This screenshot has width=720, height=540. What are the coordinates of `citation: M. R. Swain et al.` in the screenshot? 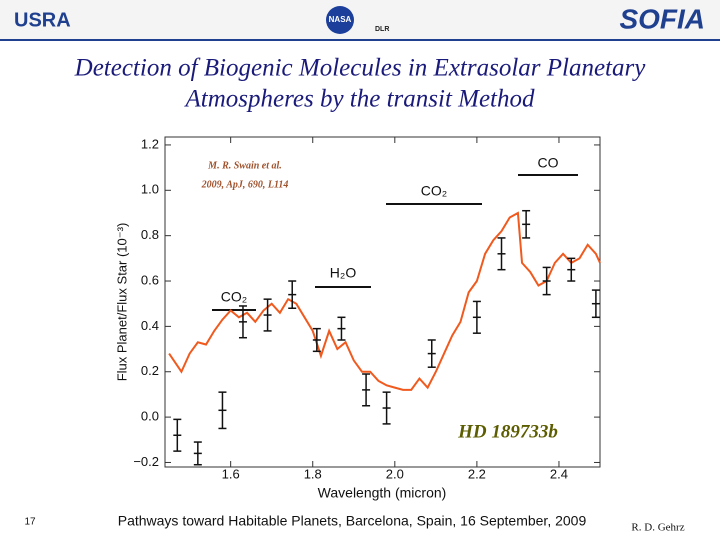 It's located at (244, 165).